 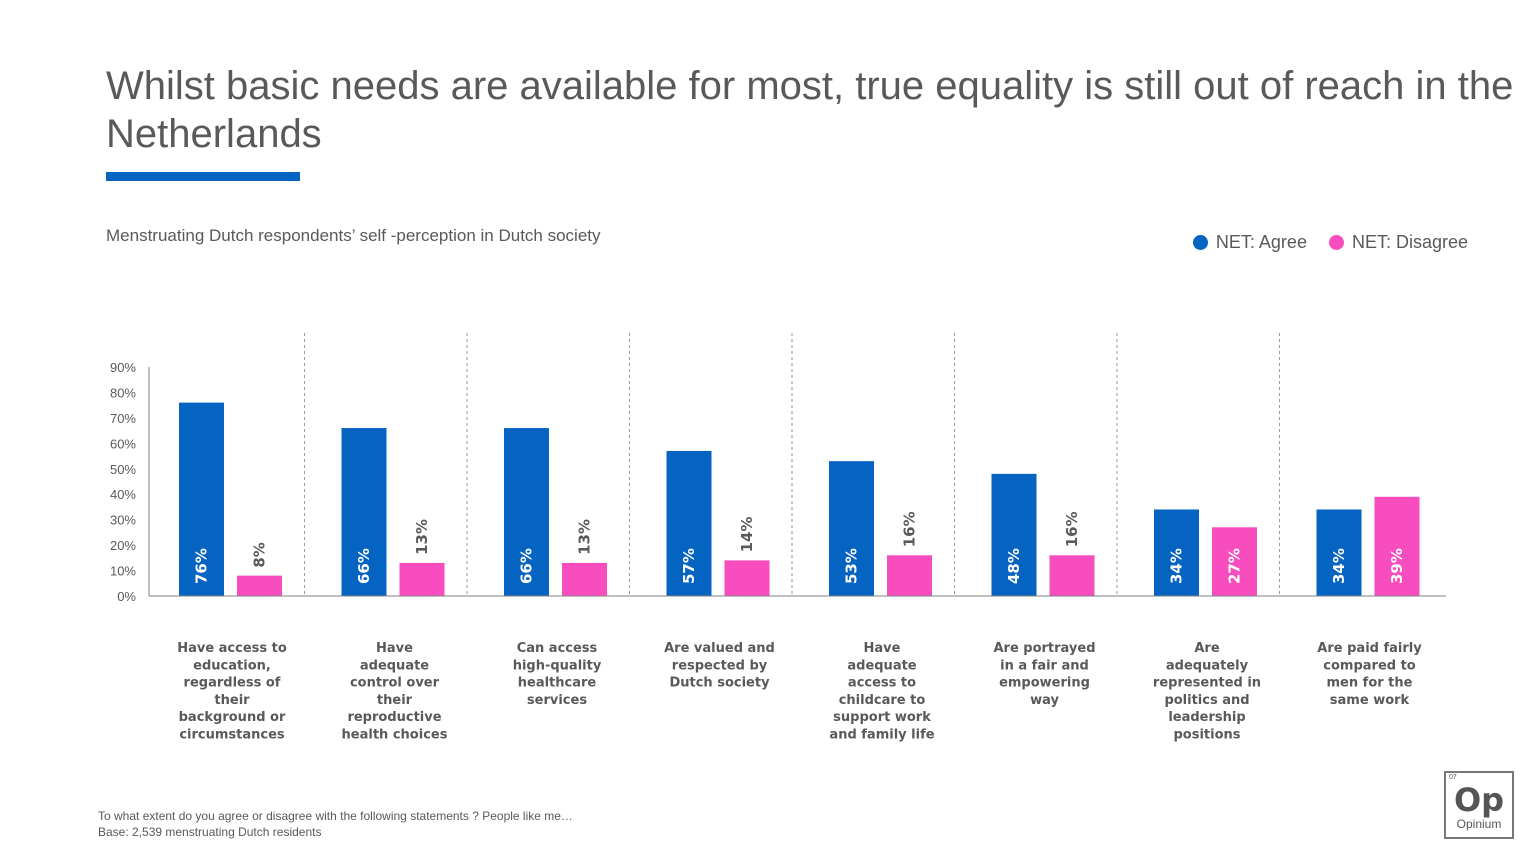 What do you see at coordinates (557, 648) in the screenshot?
I see `category-label: Can access` at bounding box center [557, 648].